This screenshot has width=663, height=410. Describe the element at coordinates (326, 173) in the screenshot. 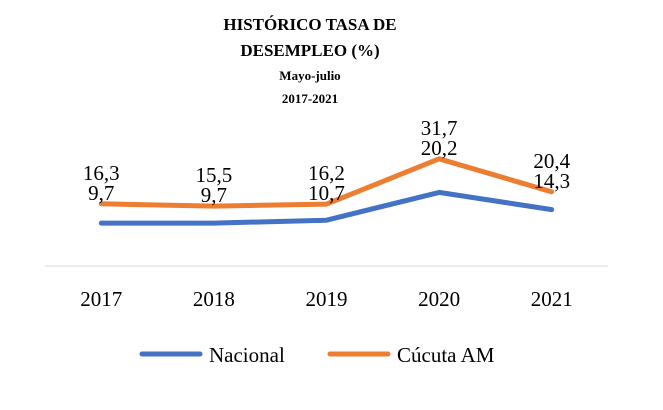

I see `data-label: 16,2` at that location.